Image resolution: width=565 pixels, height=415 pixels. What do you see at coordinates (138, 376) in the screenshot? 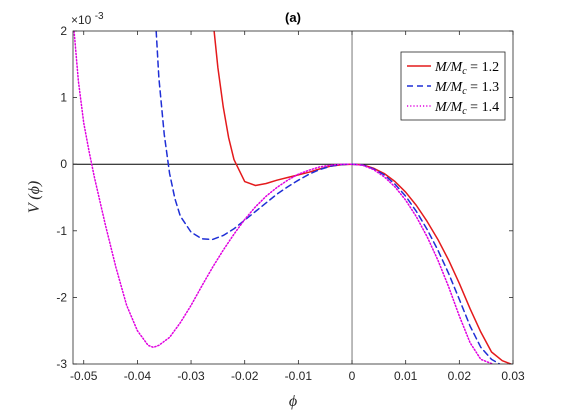
I see `x-tick-label: -0.04` at bounding box center [138, 376].